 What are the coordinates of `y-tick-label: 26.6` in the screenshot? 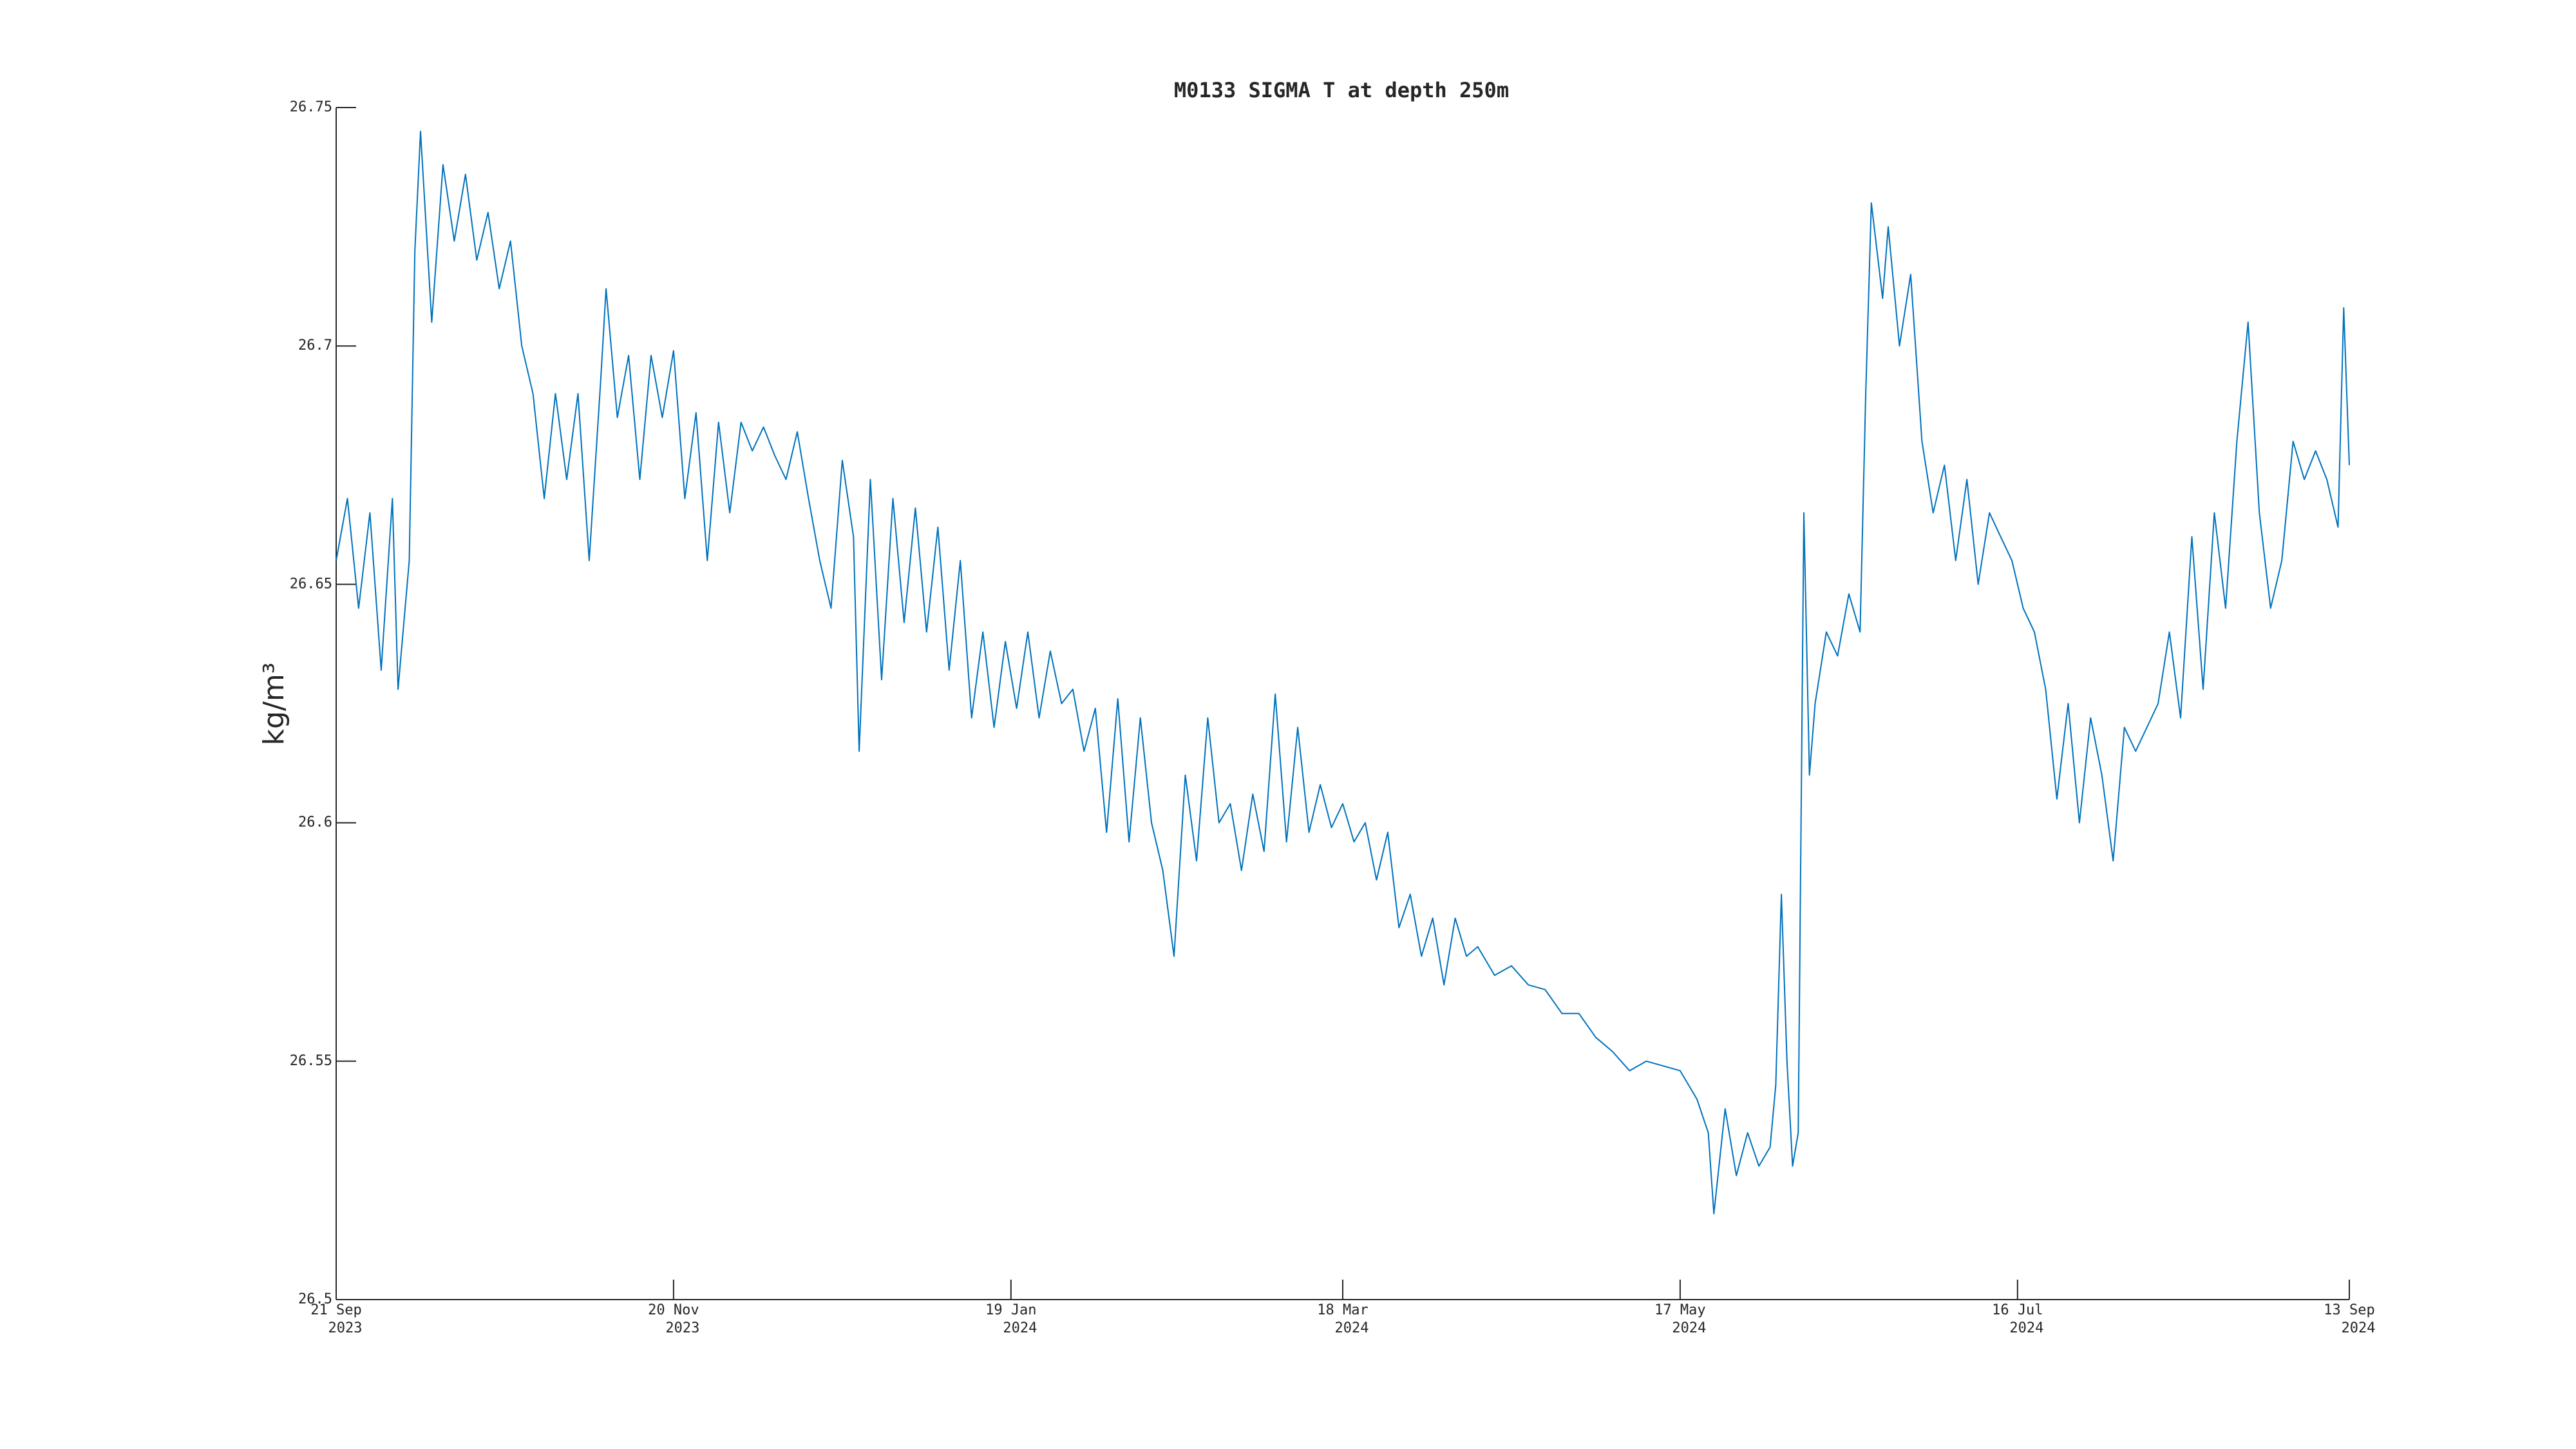 It's located at (315, 823).